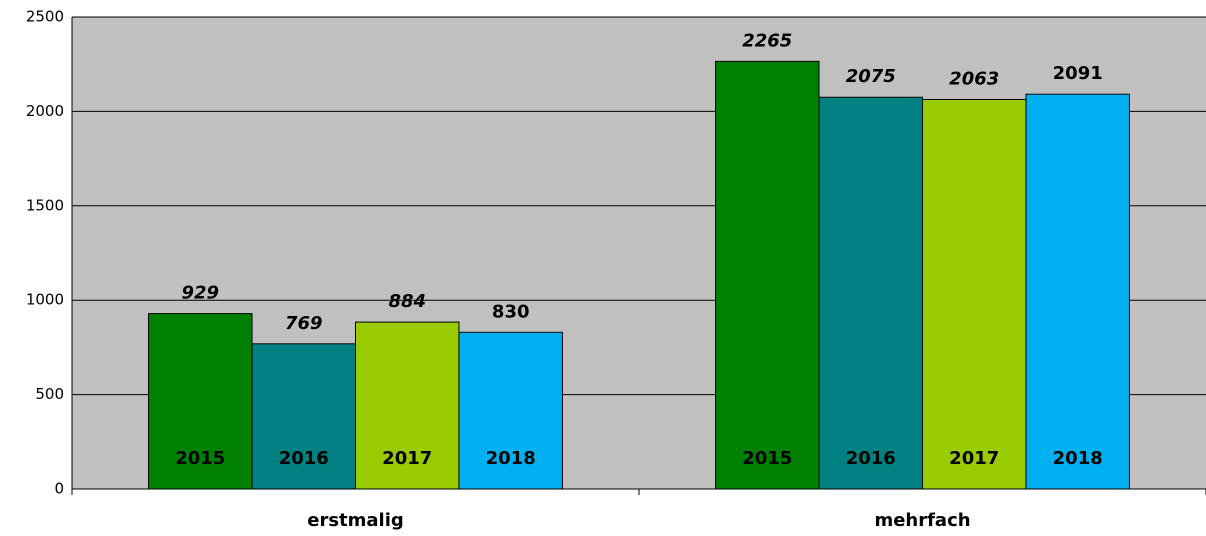  What do you see at coordinates (304, 323) in the screenshot?
I see `data-label: 769` at bounding box center [304, 323].